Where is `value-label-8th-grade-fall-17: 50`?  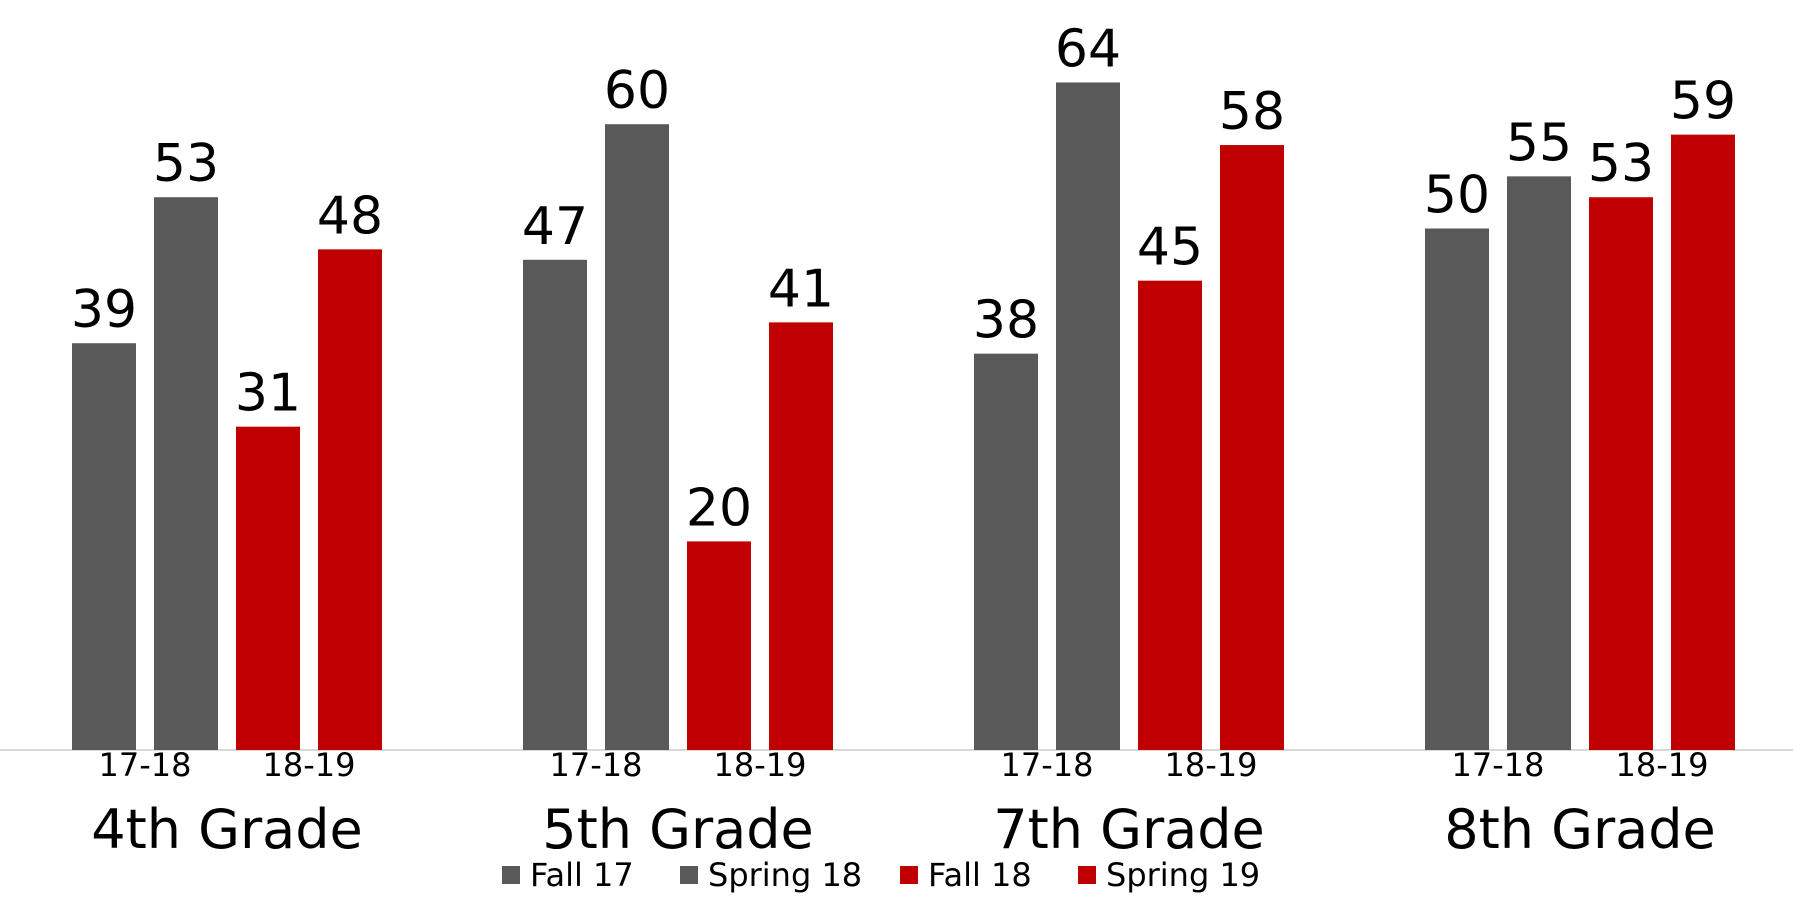
value-label-8th-grade-fall-17: 50 is located at coordinates (1457, 196).